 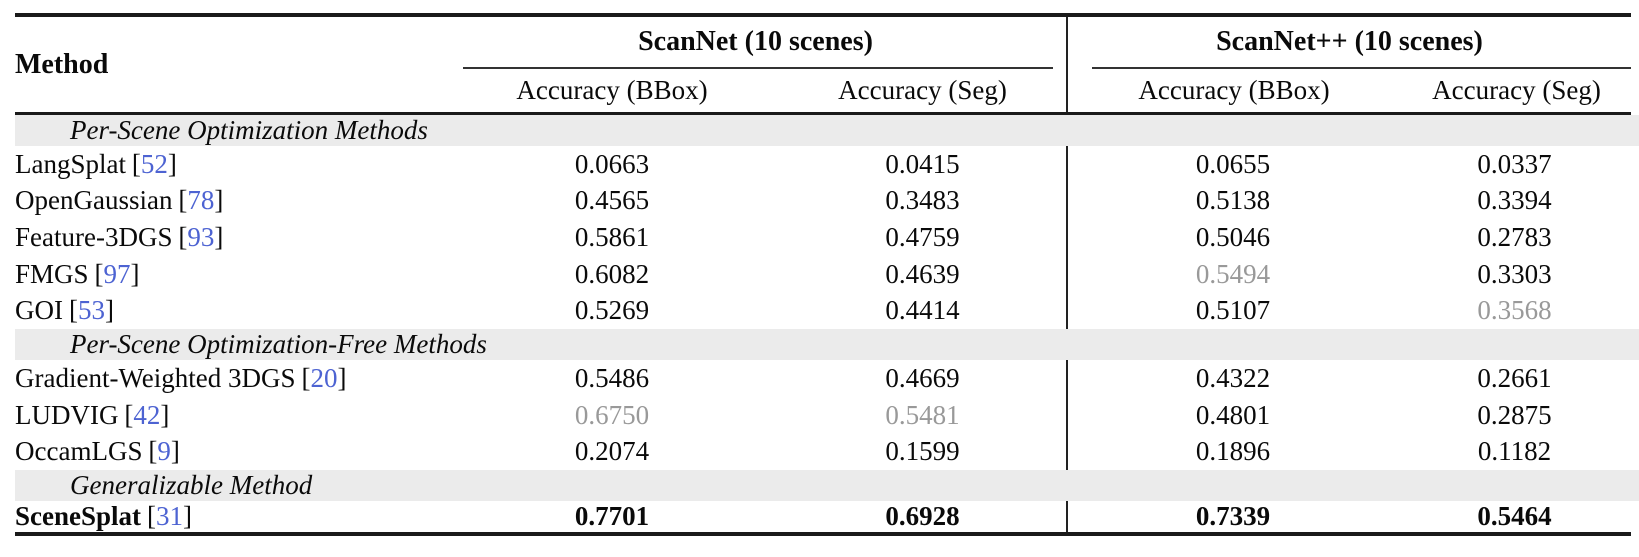 I want to click on value-scannetpp-seg: 0.2661, so click(x=1514, y=377).